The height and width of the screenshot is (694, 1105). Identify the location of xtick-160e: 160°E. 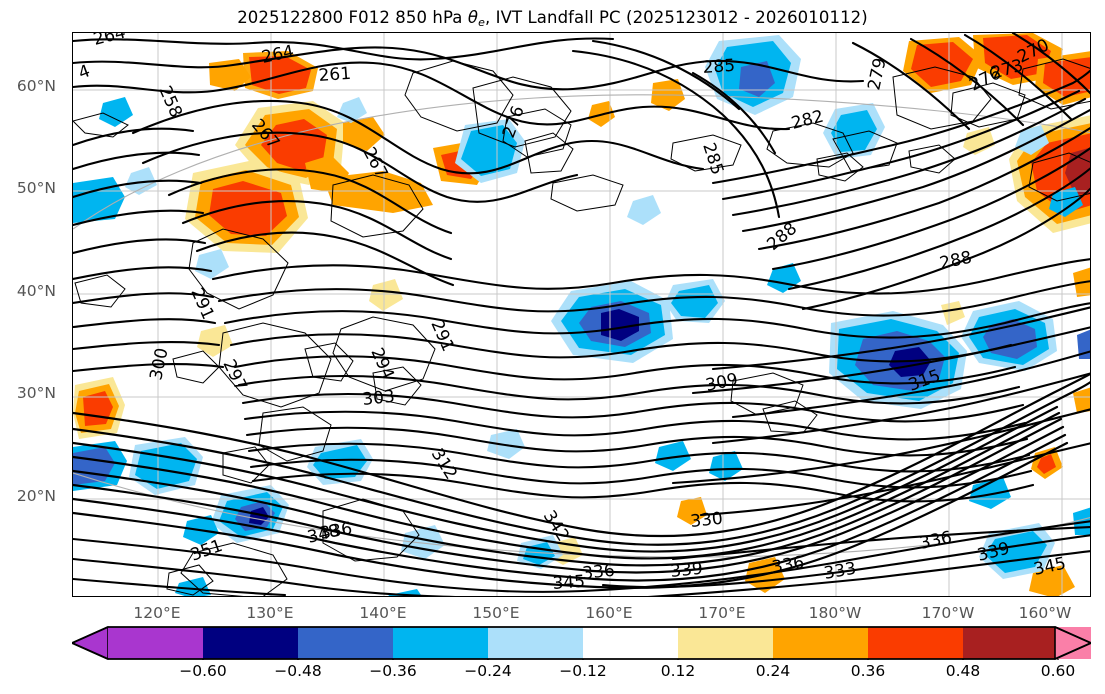
(609, 613).